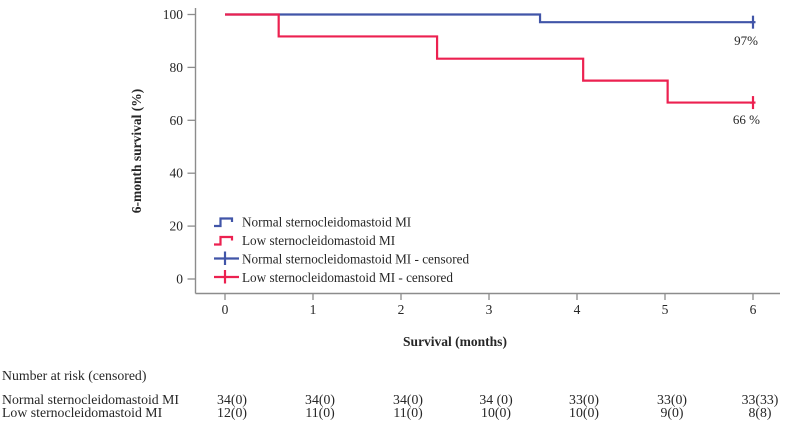 The height and width of the screenshot is (424, 785). Describe the element at coordinates (232, 412) in the screenshot. I see `risk-cell: 12(0)` at that location.